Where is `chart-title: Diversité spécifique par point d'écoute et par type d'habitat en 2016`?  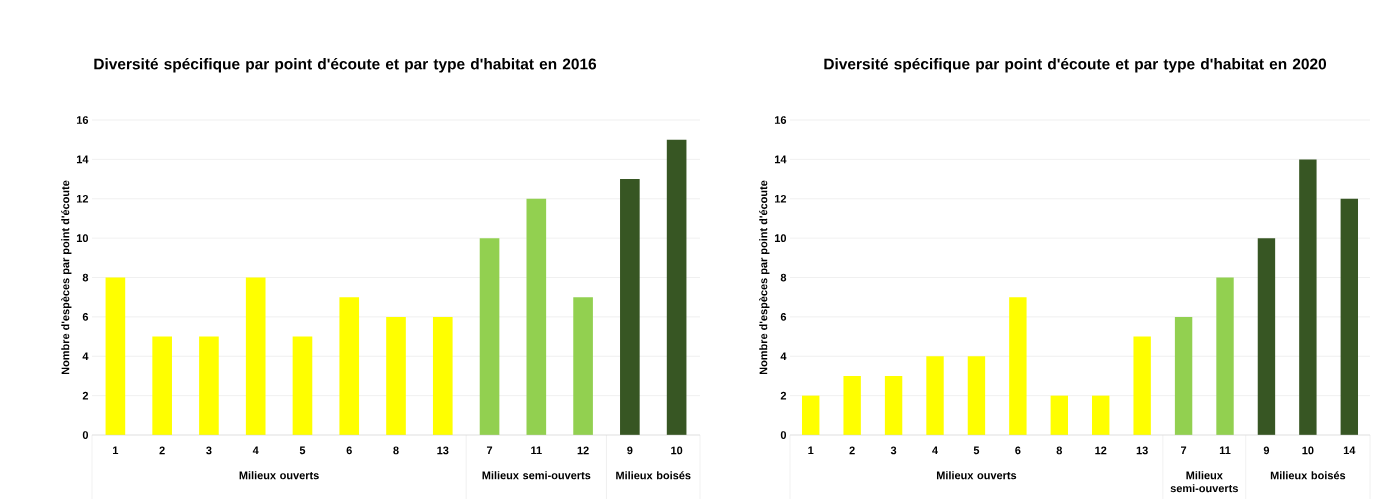
chart-title: Diversité spécifique par point d'écoute et par type d'habitat en 2016 is located at coordinates (345, 65).